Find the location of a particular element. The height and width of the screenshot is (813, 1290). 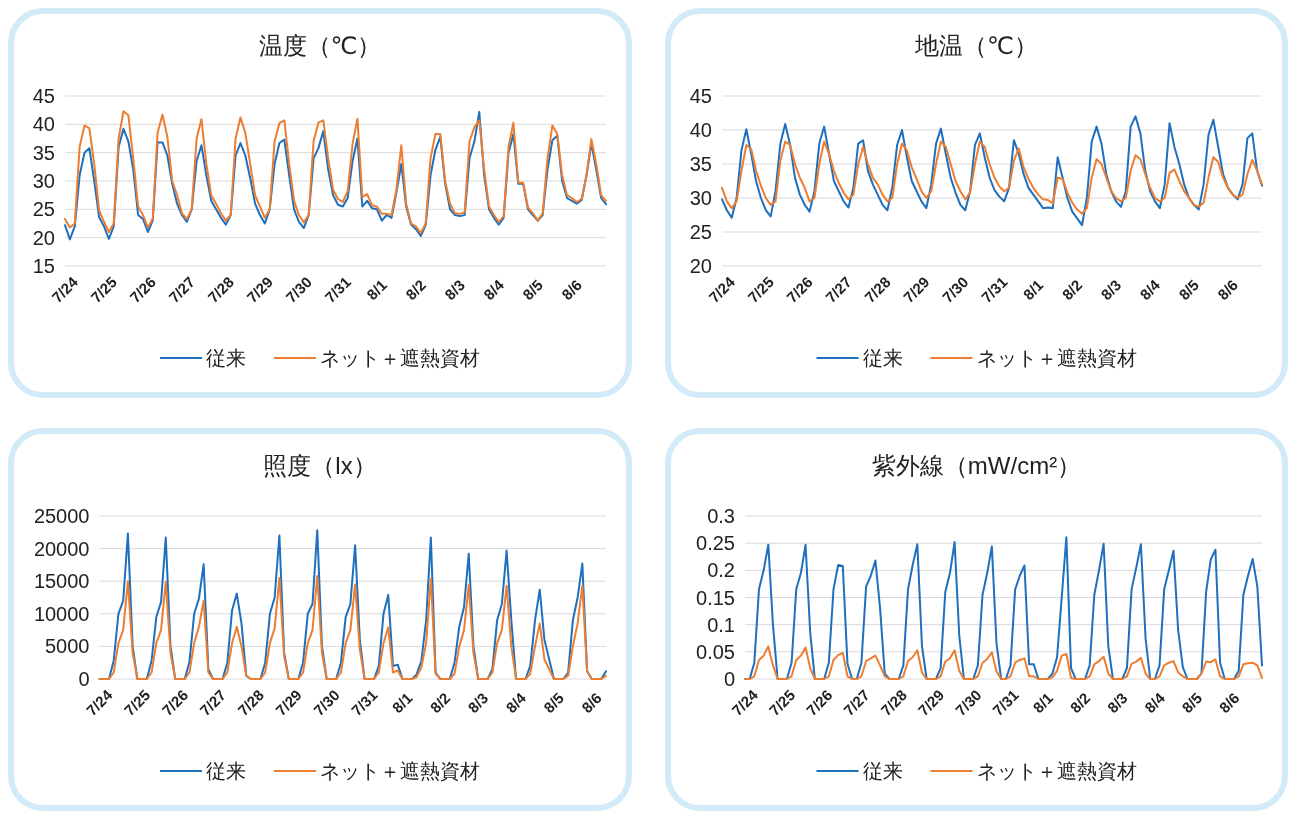

y-tick-label: 20000 is located at coordinates (61, 548).